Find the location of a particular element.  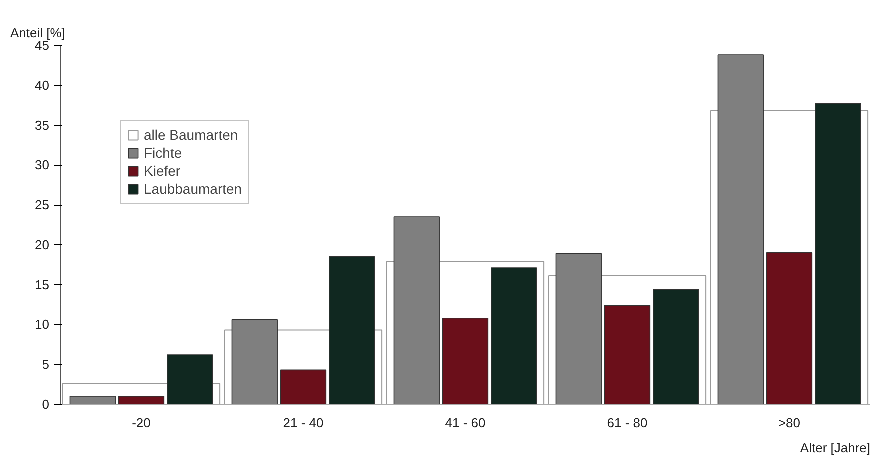

x-axis-title: Alter [Jahre] is located at coordinates (835, 448).